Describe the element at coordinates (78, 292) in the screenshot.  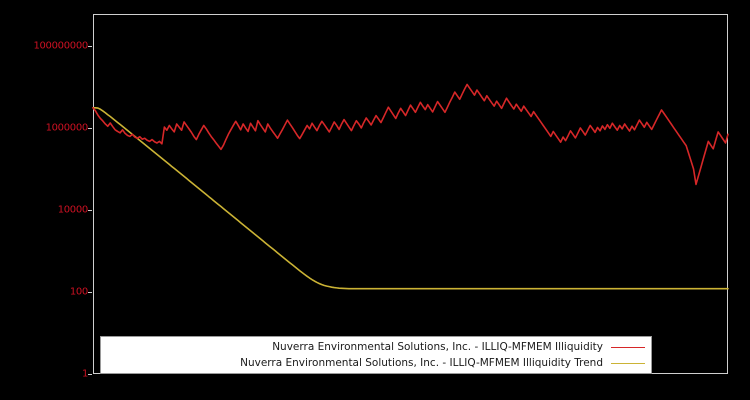
I see `y-axis-tick-label: 100` at that location.